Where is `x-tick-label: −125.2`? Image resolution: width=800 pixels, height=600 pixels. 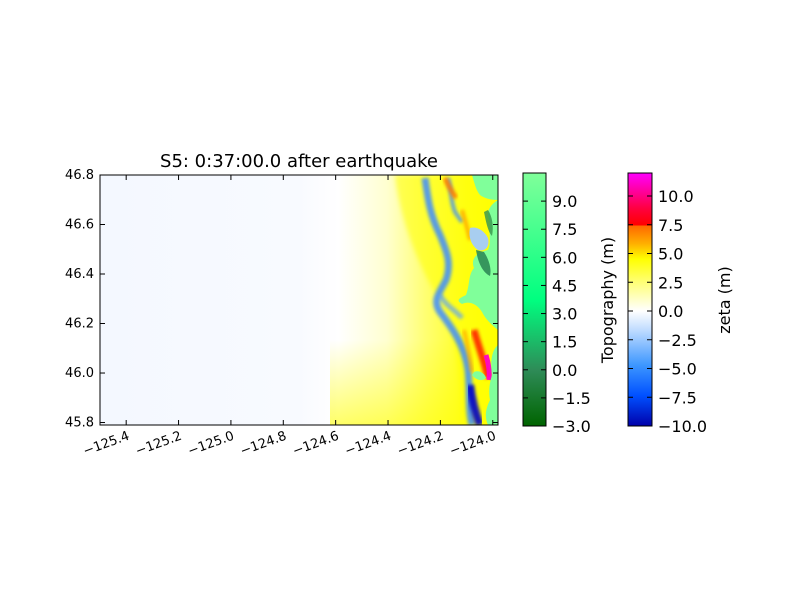 x-tick-label: −125.2 is located at coordinates (159, 444).